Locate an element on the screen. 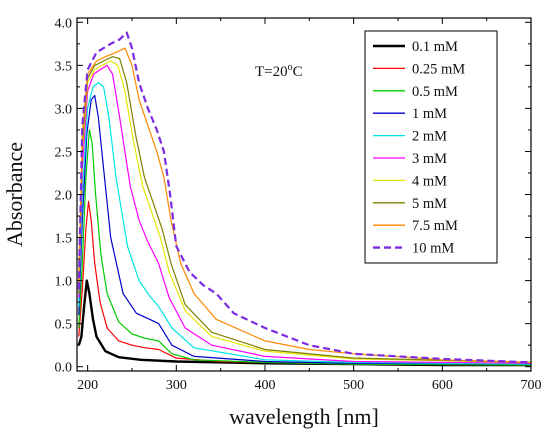 This screenshot has width=550, height=436. y-axis-title: Absorbance is located at coordinates (14, 194).